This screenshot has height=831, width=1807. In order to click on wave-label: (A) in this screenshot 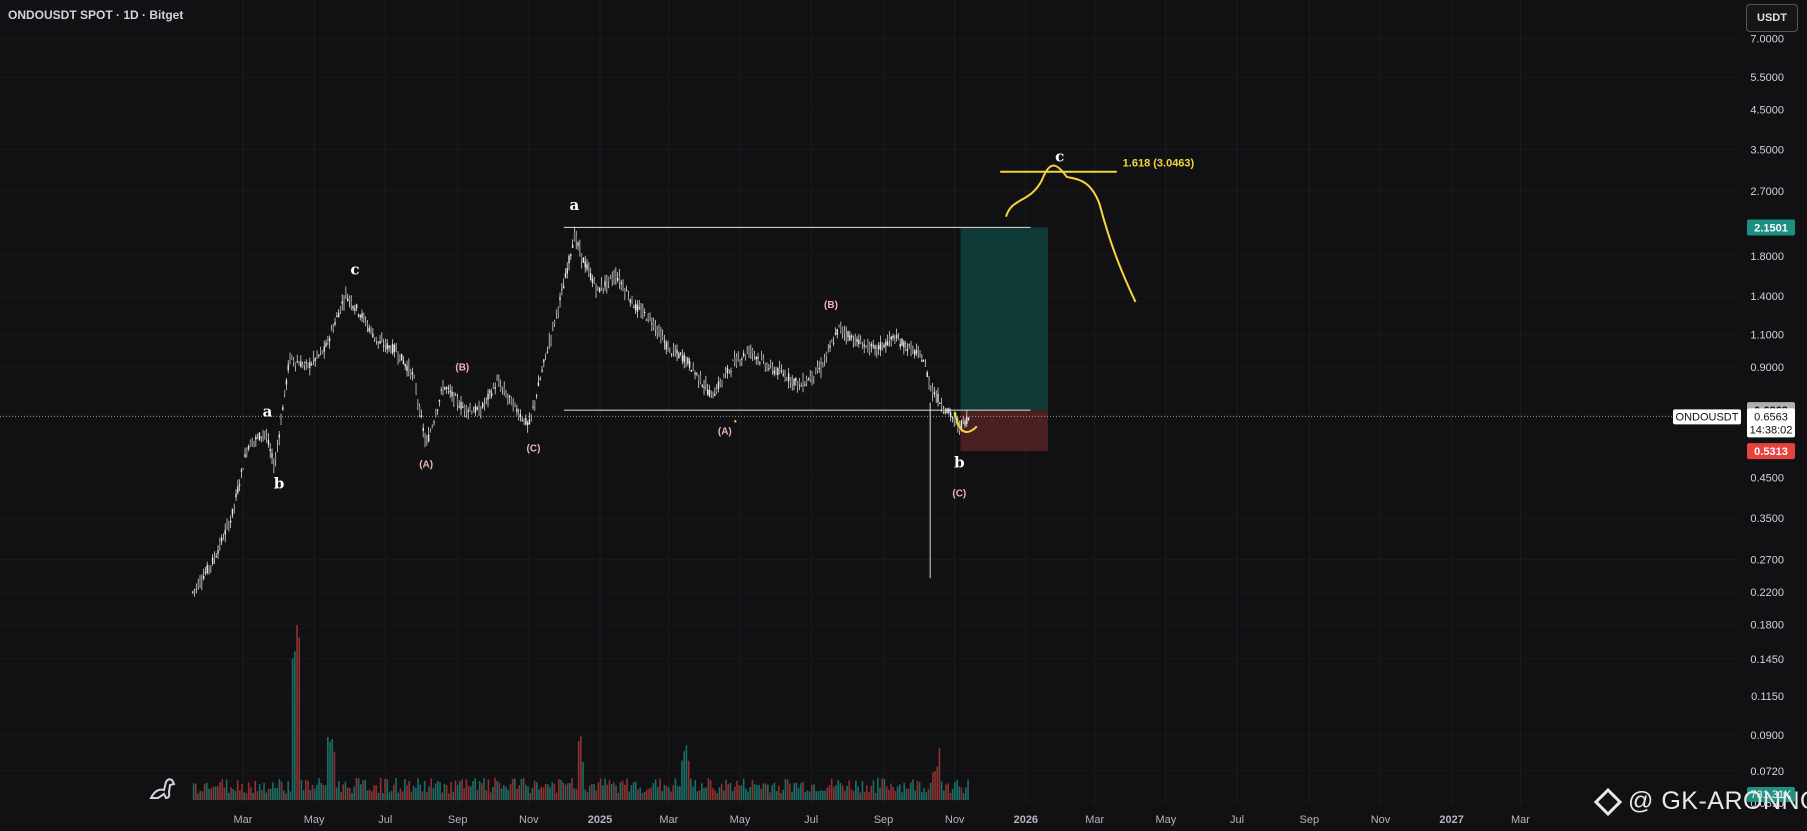, I will do `click(725, 431)`.